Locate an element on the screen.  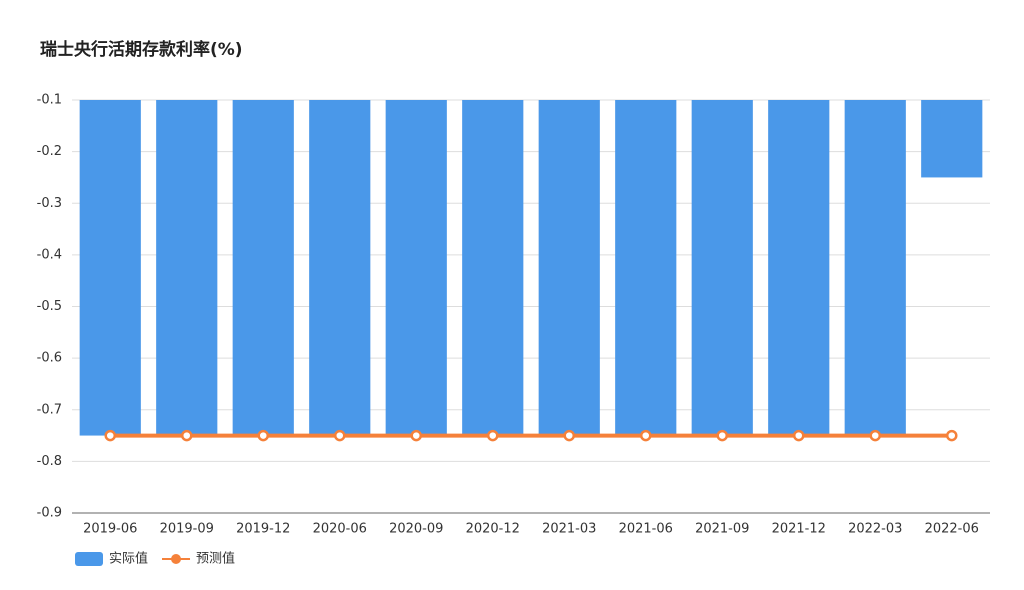
x-tick-label: 2020-06 is located at coordinates (340, 529).